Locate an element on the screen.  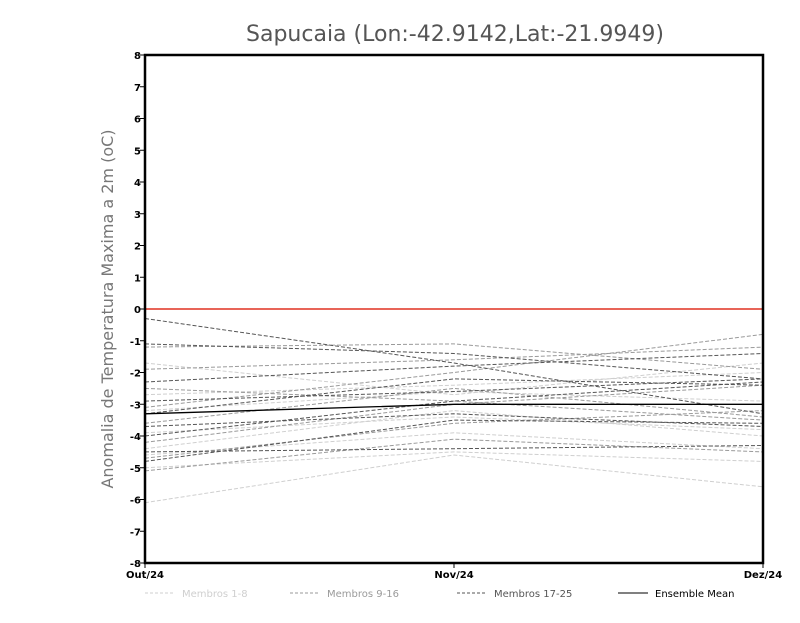
y-tick-label: 1 is located at coordinates (137, 278).